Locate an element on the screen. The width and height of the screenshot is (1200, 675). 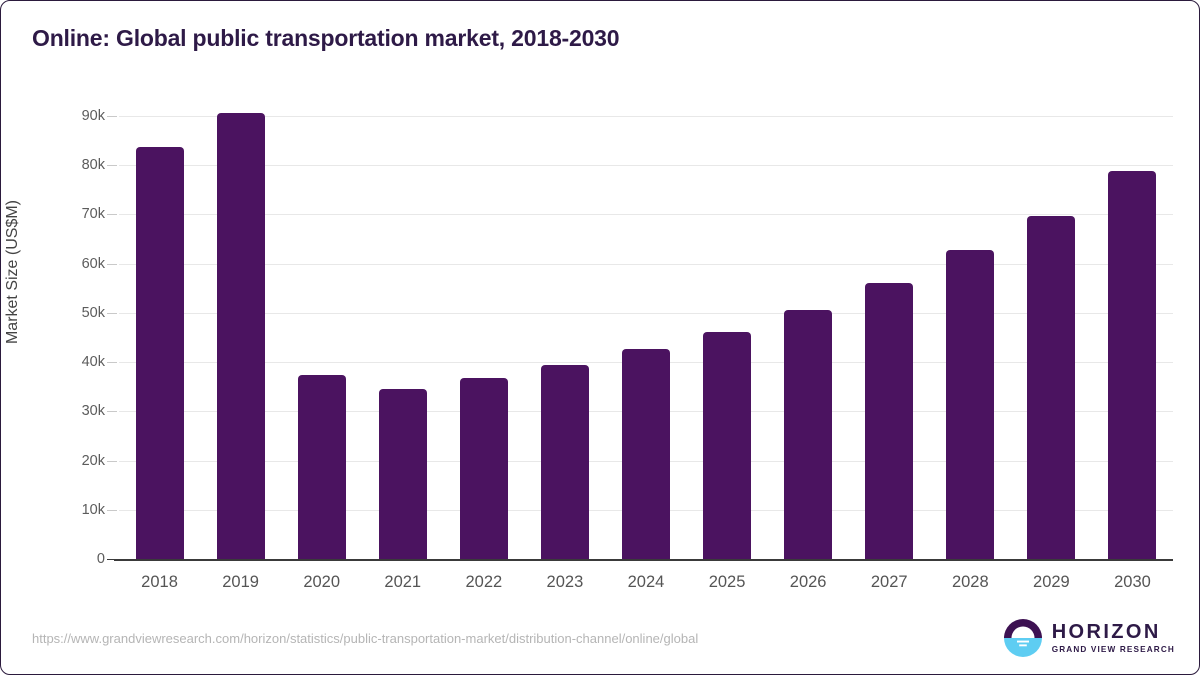
y-tick-label: 20k is located at coordinates (93, 460).